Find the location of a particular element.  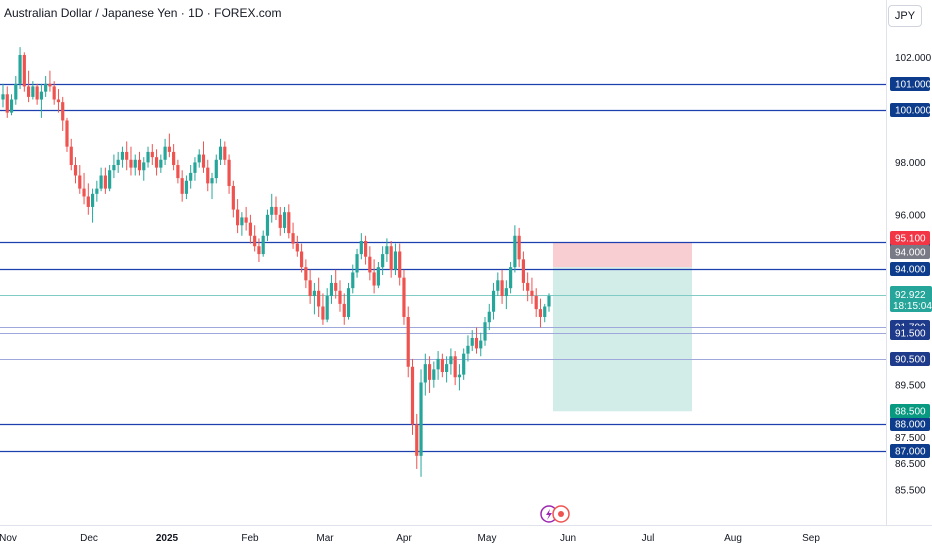

price-tick-label: 86.500 is located at coordinates (910, 464).